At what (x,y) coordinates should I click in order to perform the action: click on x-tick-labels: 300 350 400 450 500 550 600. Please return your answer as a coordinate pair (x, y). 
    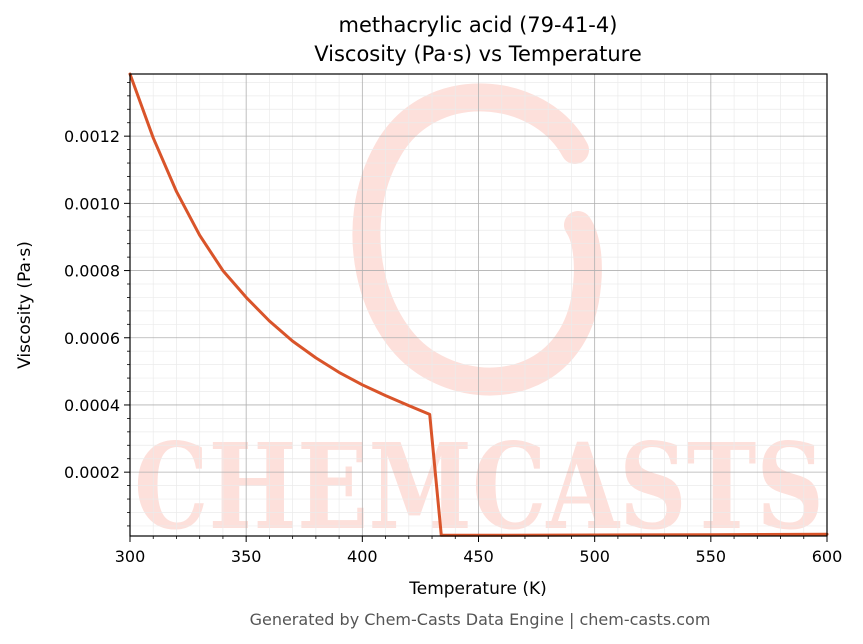
    Looking at the image, I should click on (479, 556).